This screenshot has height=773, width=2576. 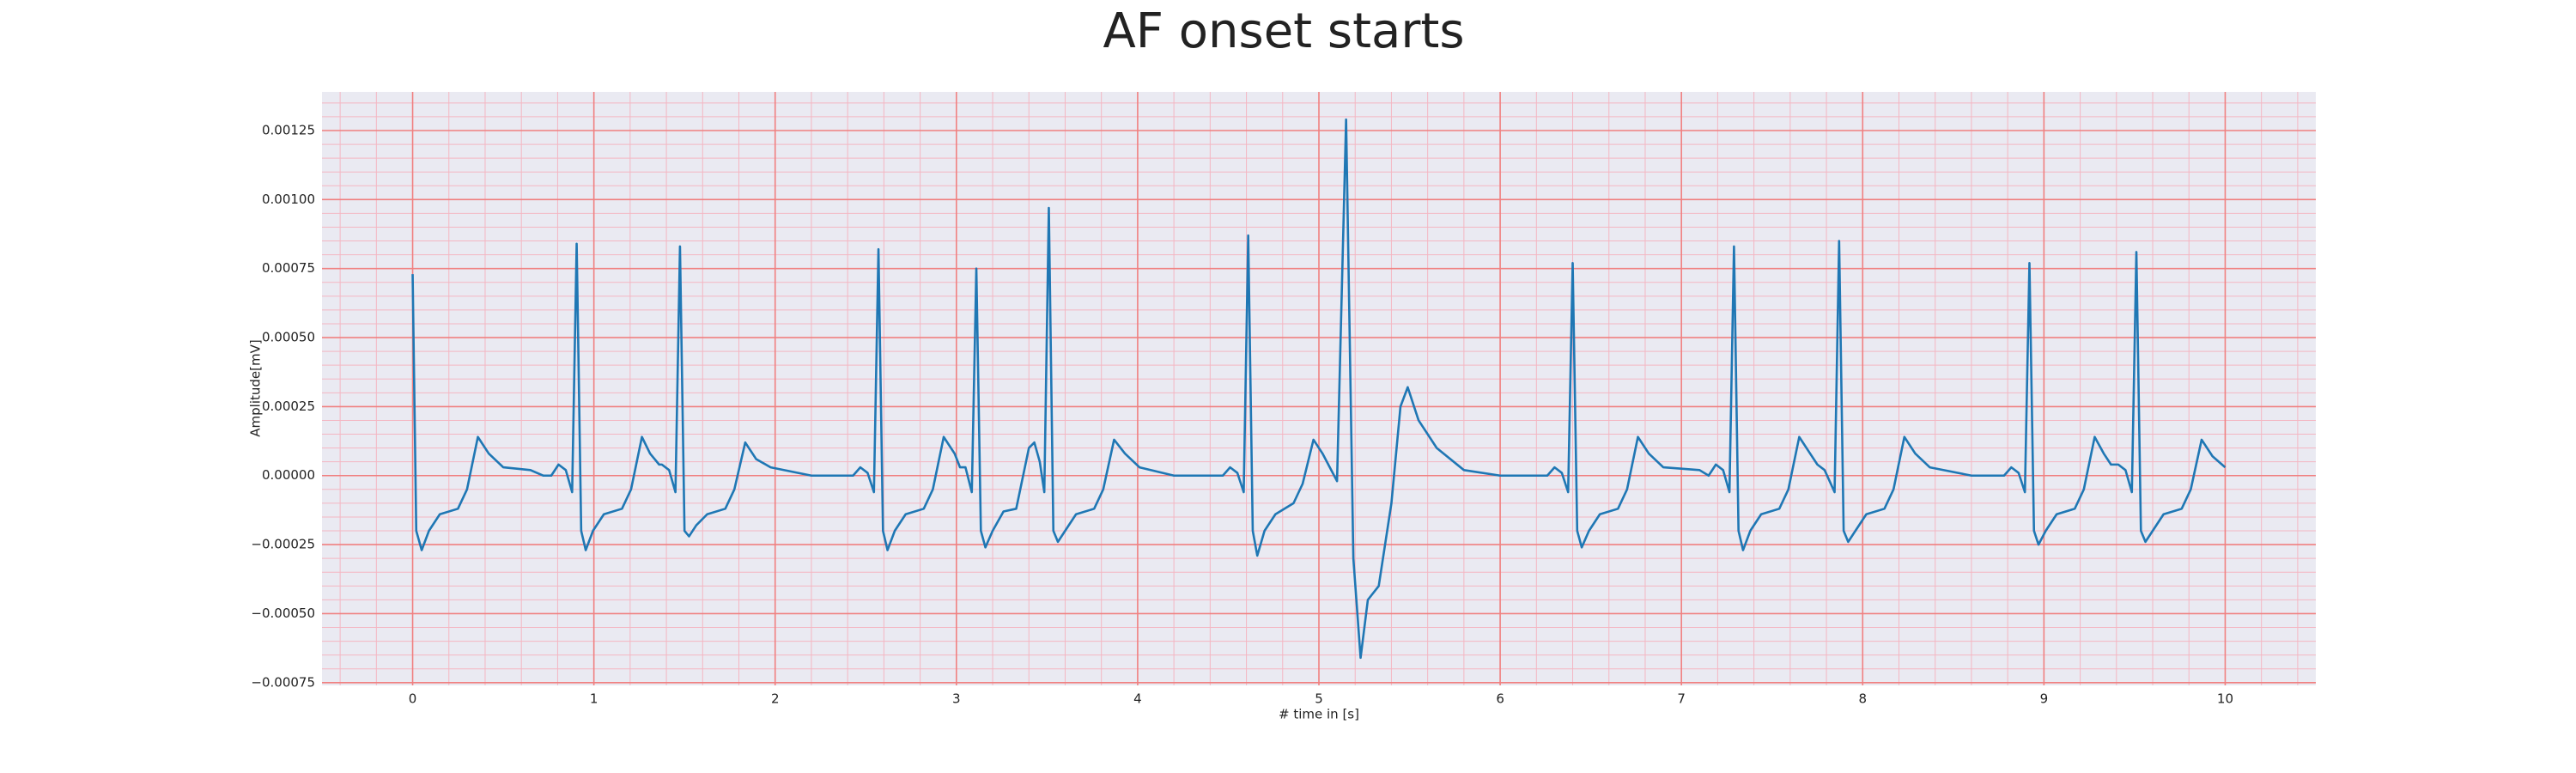 I want to click on y-tick-label: 0.00125, so click(x=289, y=129).